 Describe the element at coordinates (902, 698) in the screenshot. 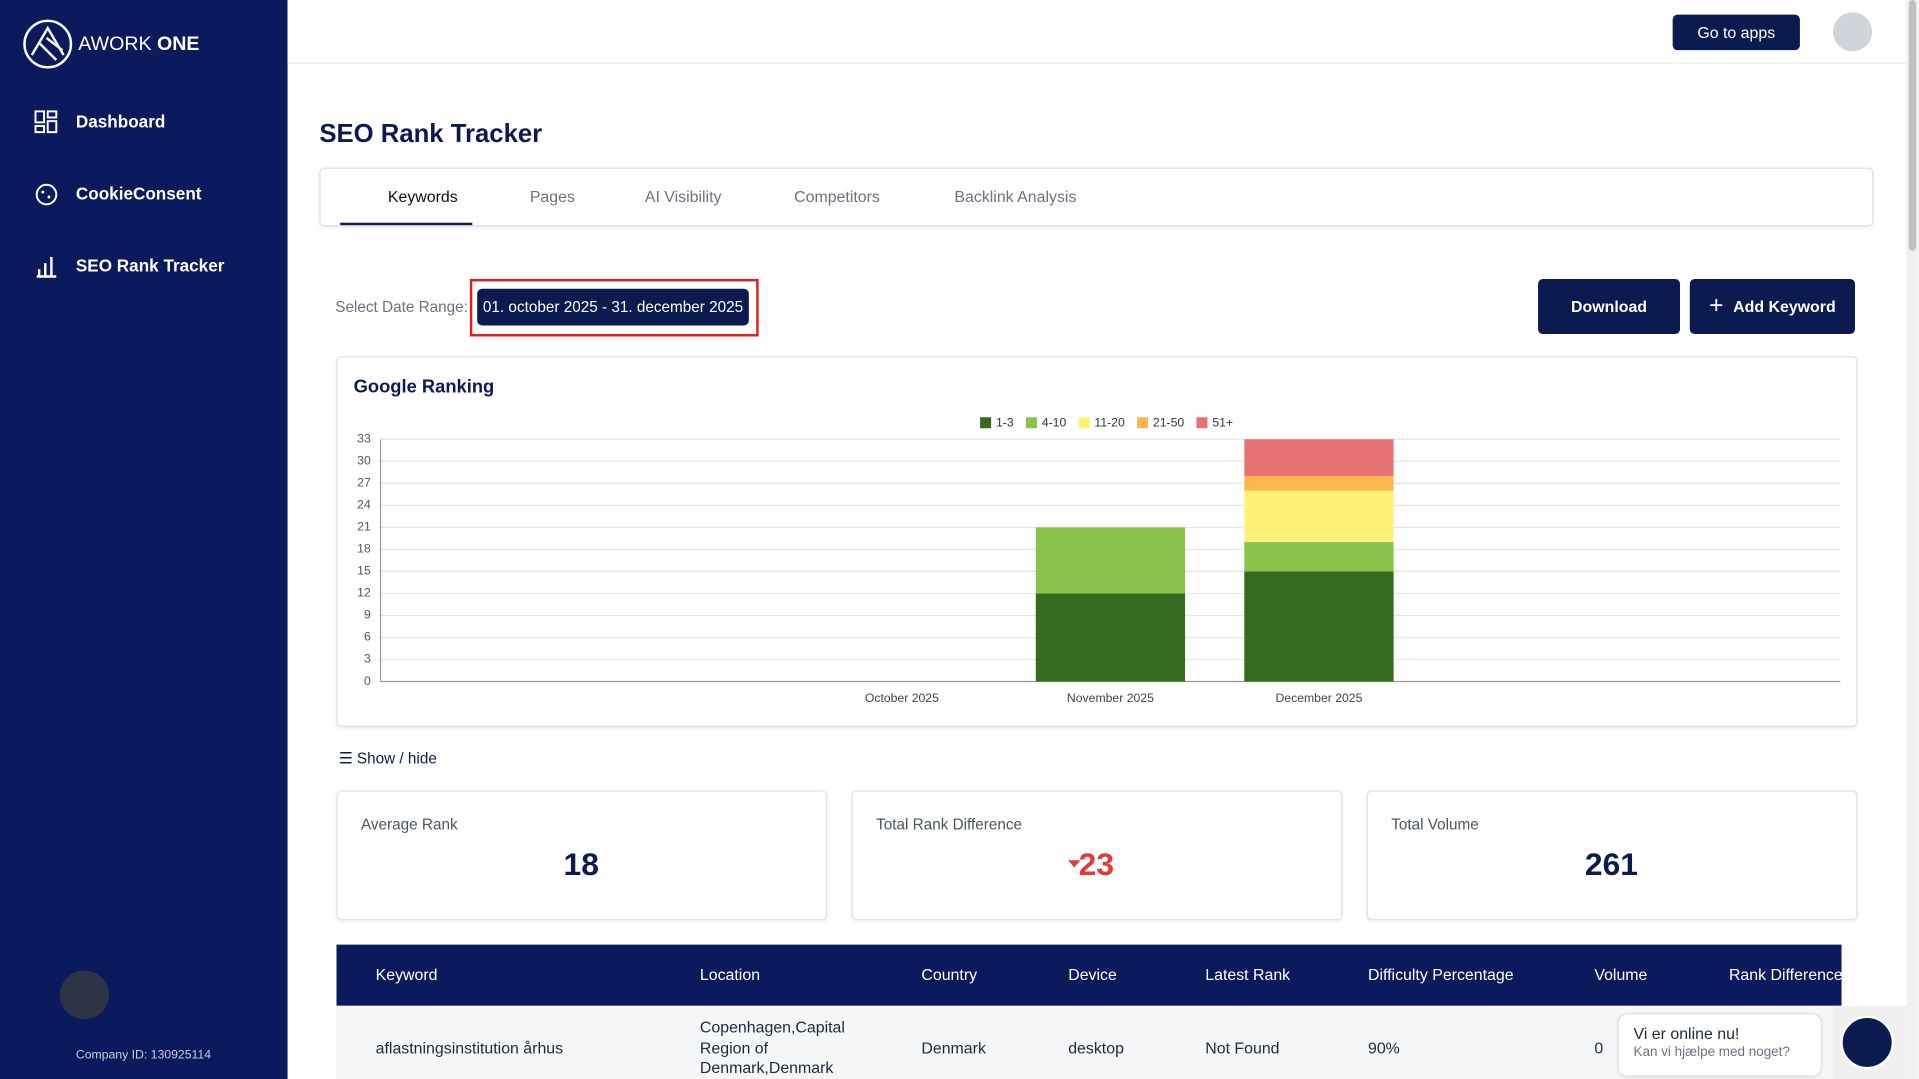

I see `x-tick-label: October 2025` at that location.